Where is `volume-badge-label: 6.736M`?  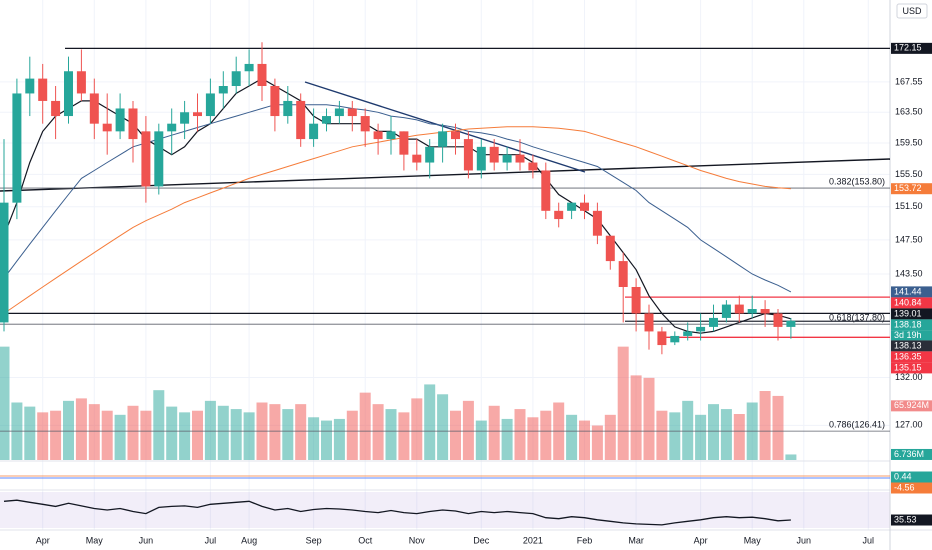
volume-badge-label: 6.736M is located at coordinates (909, 454).